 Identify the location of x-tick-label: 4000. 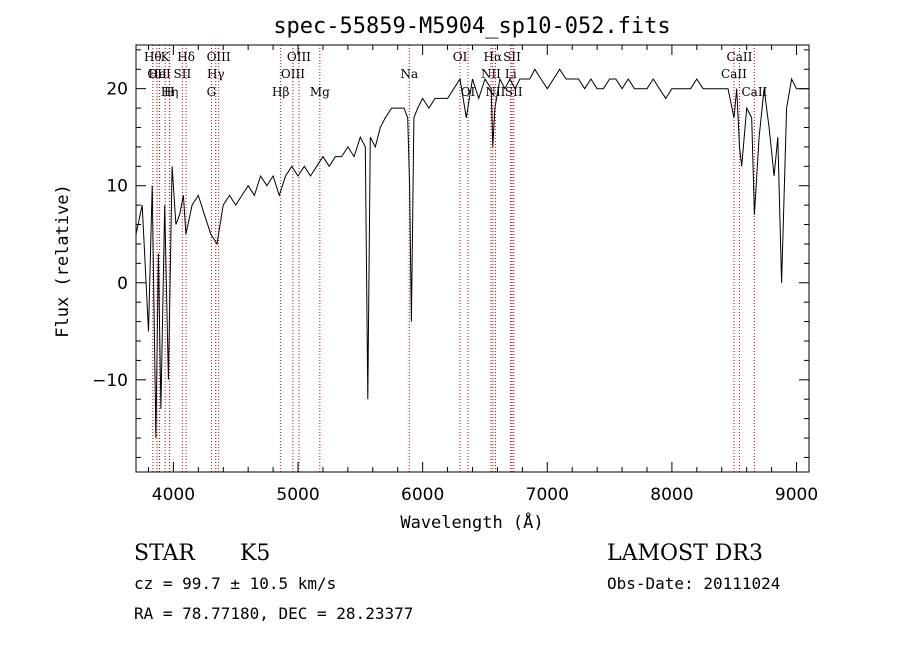
(173, 495).